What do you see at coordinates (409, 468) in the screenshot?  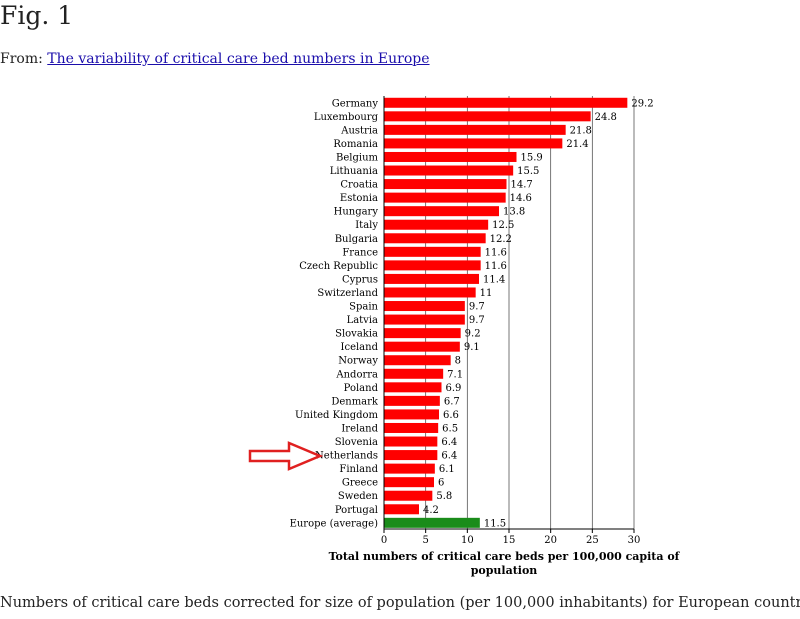 I see `bar-finland` at bounding box center [409, 468].